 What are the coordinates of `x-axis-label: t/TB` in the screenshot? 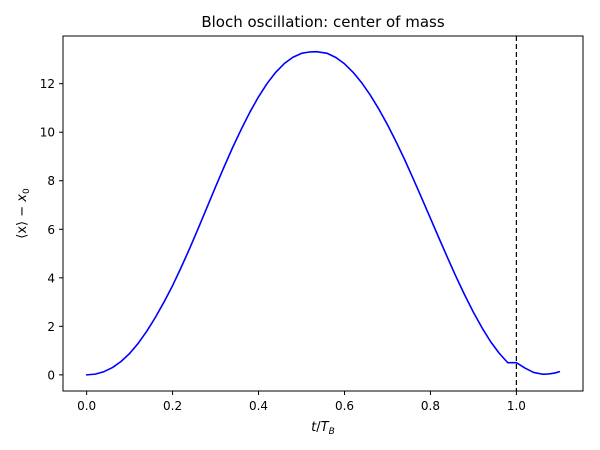 It's located at (323, 428).